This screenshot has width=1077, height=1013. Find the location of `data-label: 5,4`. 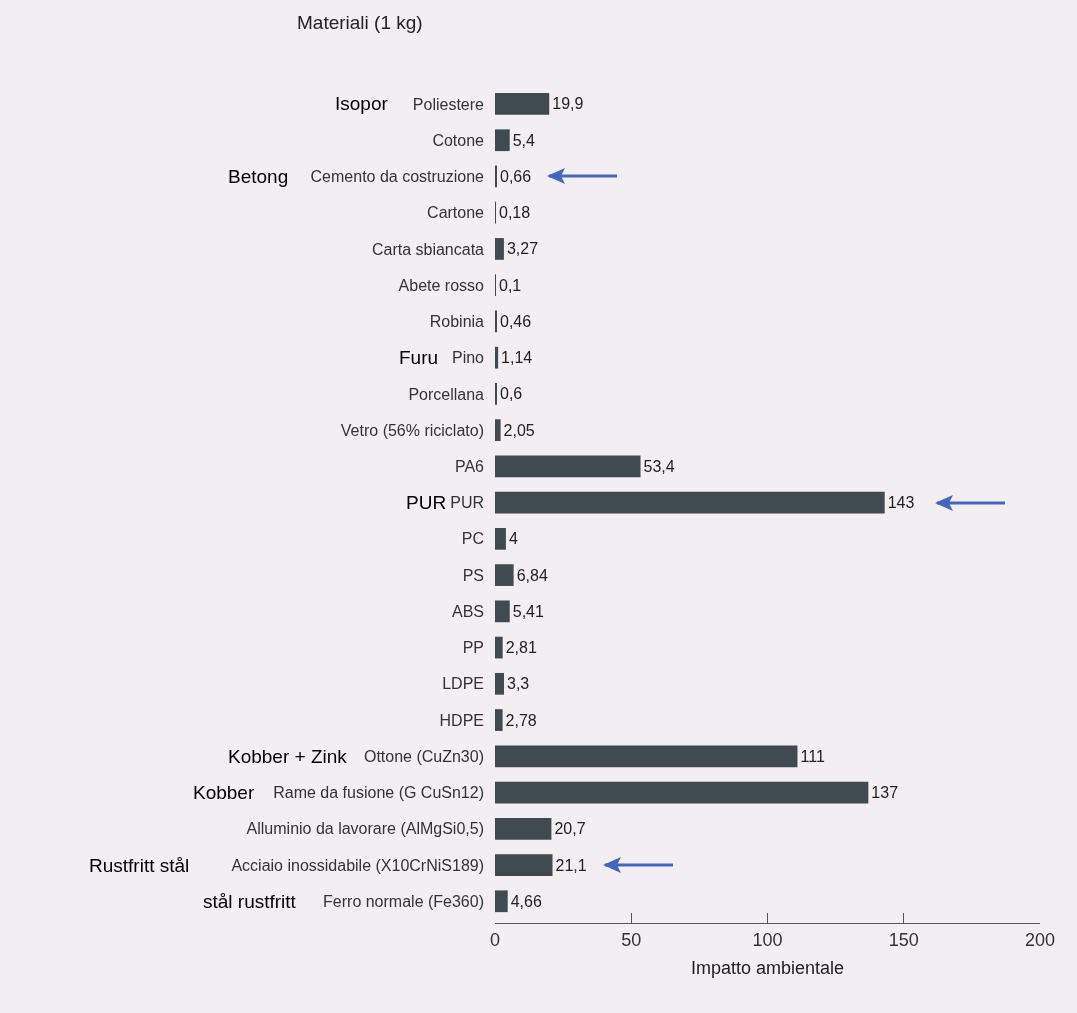

data-label: 5,4 is located at coordinates (524, 140).